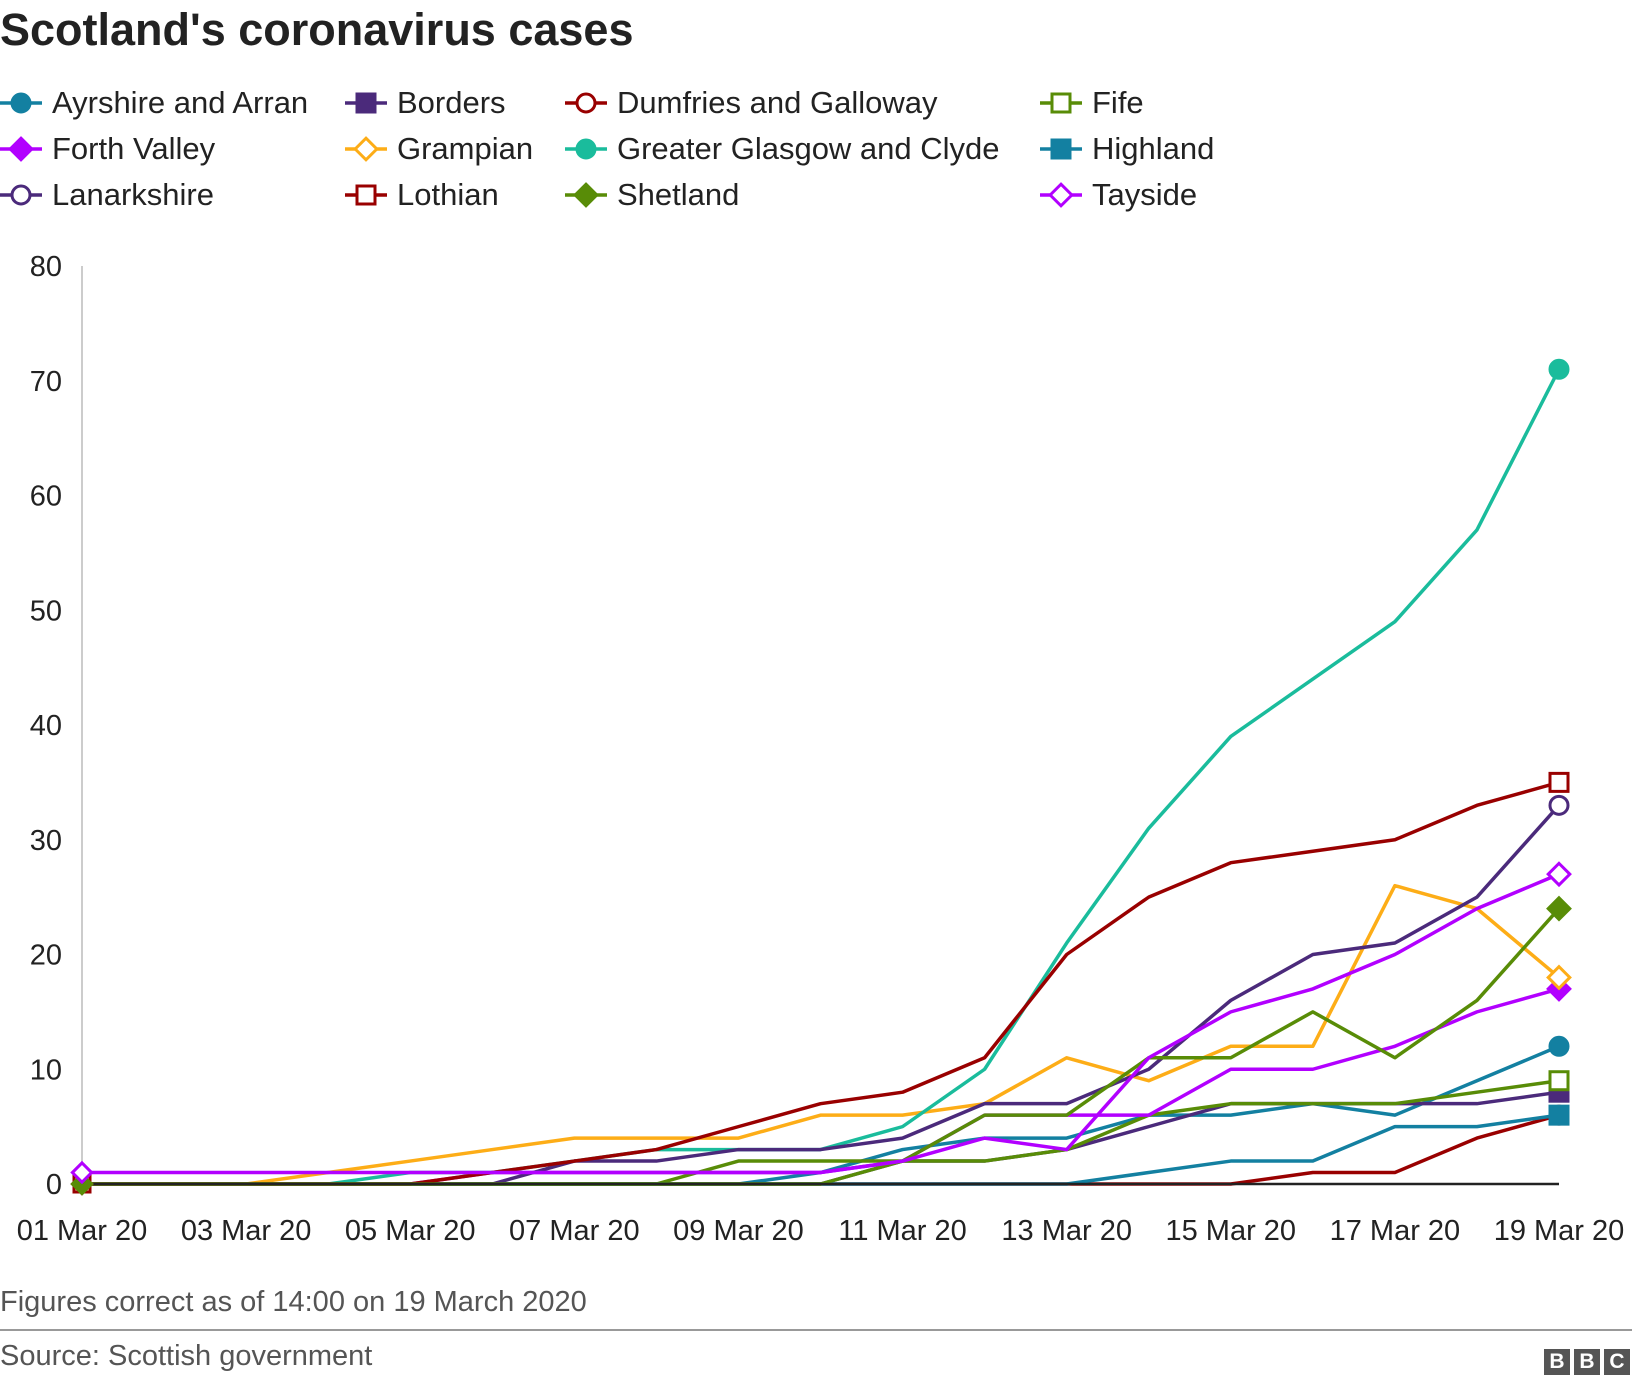  Describe the element at coordinates (186, 1356) in the screenshot. I see `source-text: Source: Scottish government` at that location.